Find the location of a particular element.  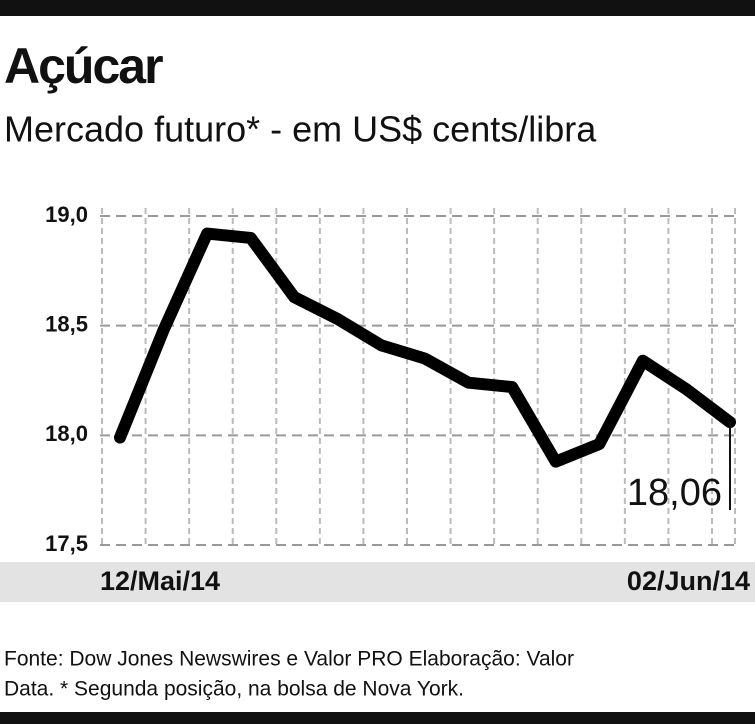

chart-title: Açúcar is located at coordinates (83, 66).